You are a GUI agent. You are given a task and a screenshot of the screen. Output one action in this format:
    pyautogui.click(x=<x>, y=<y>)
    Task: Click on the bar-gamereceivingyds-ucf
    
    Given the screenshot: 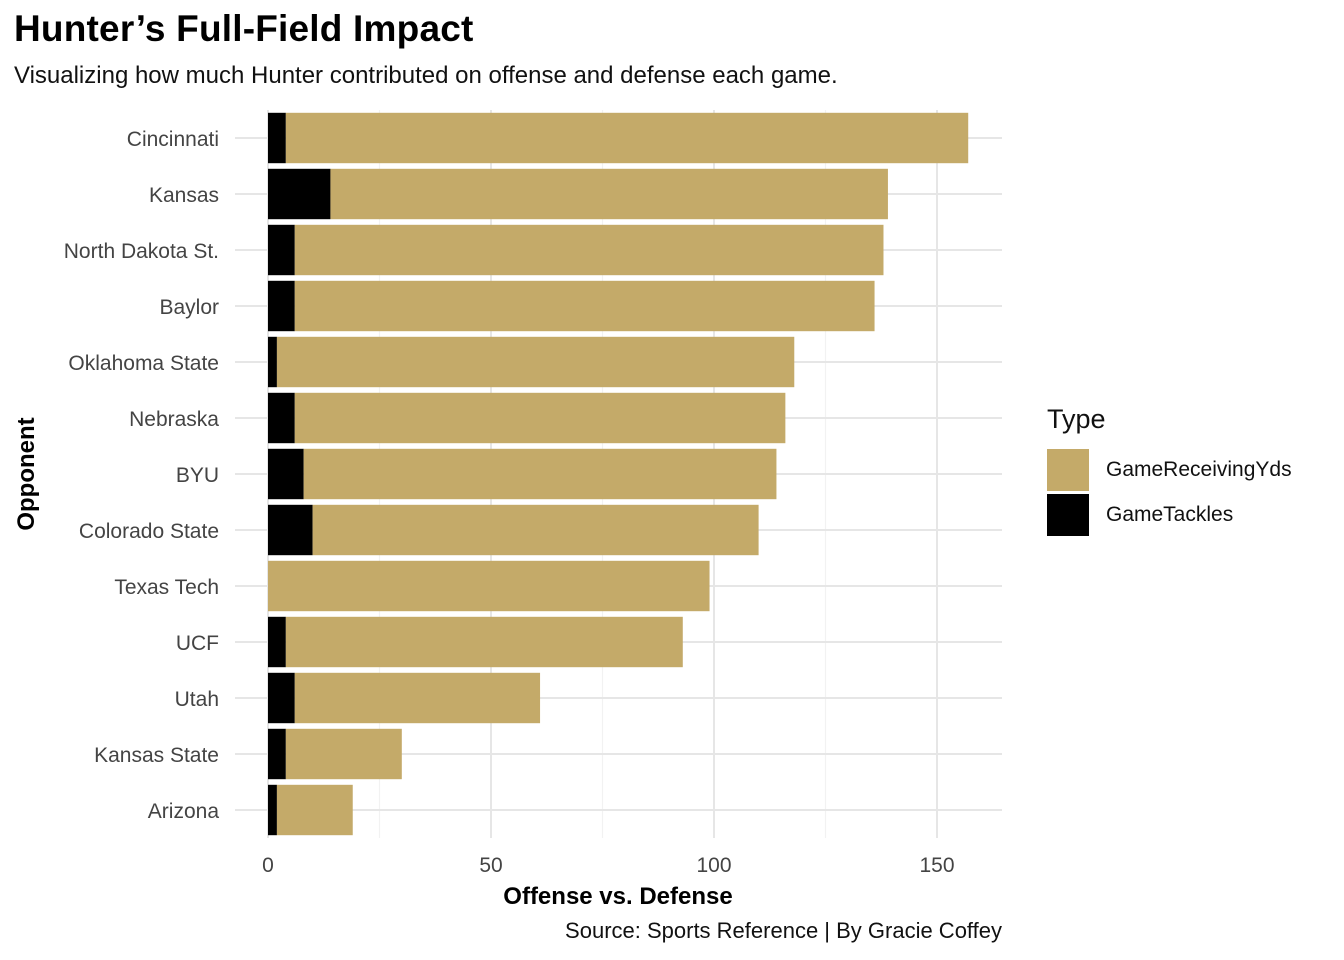 What is the action you would take?
    pyautogui.click(x=484, y=642)
    